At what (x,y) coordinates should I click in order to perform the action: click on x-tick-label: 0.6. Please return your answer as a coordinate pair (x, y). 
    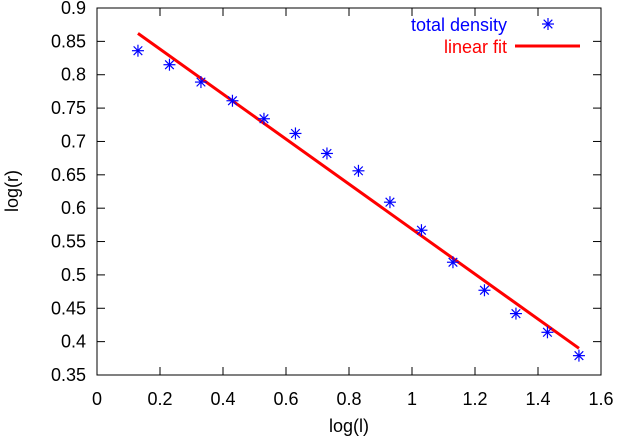
    Looking at the image, I should click on (285, 399).